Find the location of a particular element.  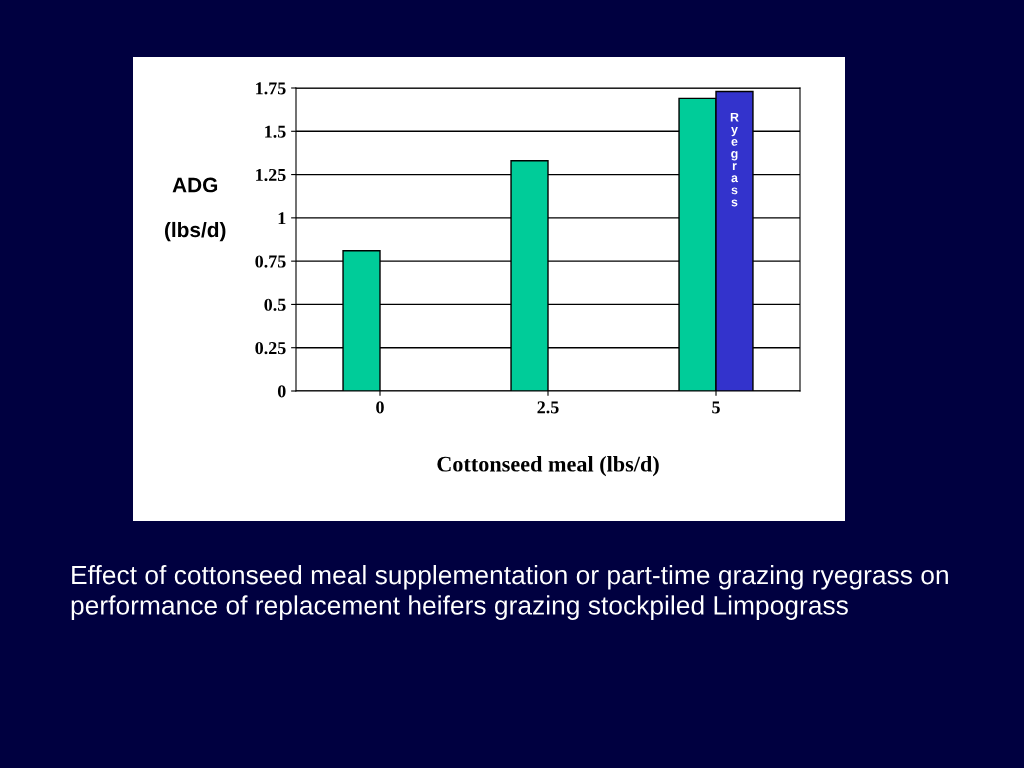

series-label: Ryegrass is located at coordinates (734, 159).